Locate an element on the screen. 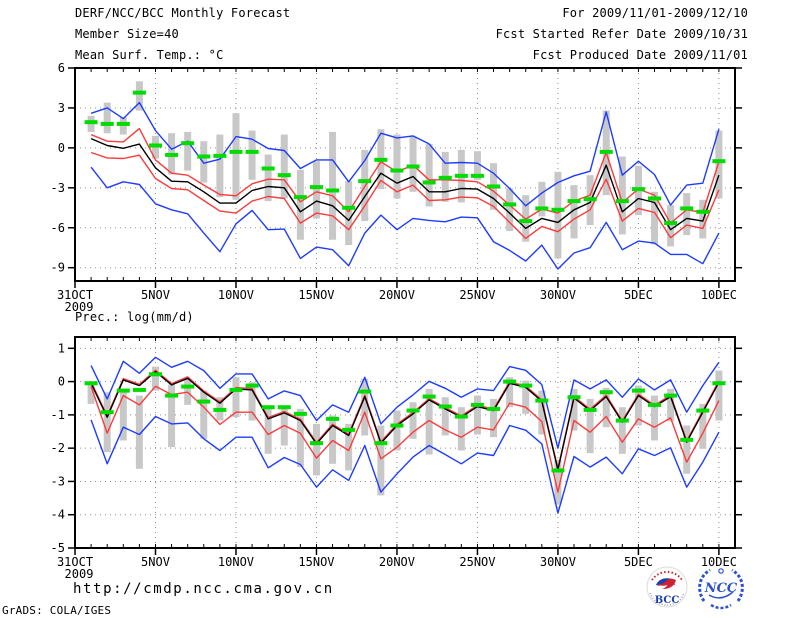 This screenshot has height=618, width=800. grads-credit: GrADS: COLA/IGES is located at coordinates (57, 610).